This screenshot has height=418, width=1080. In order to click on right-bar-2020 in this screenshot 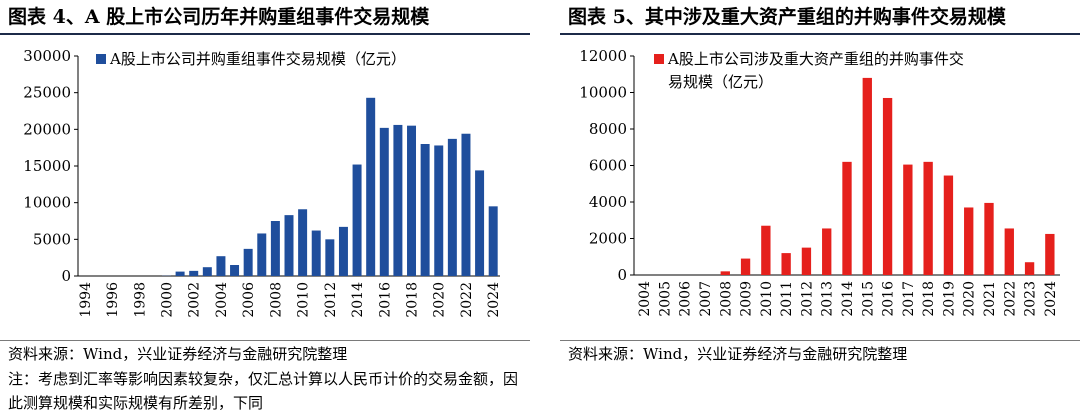, I will do `click(969, 241)`.